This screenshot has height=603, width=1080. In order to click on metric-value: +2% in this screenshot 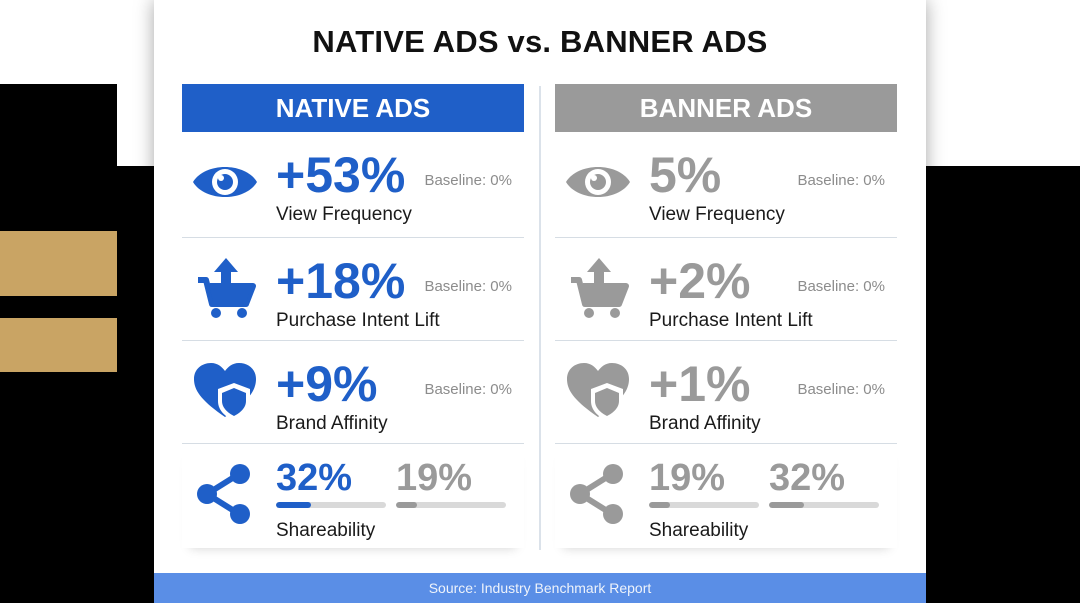, I will do `click(700, 281)`.